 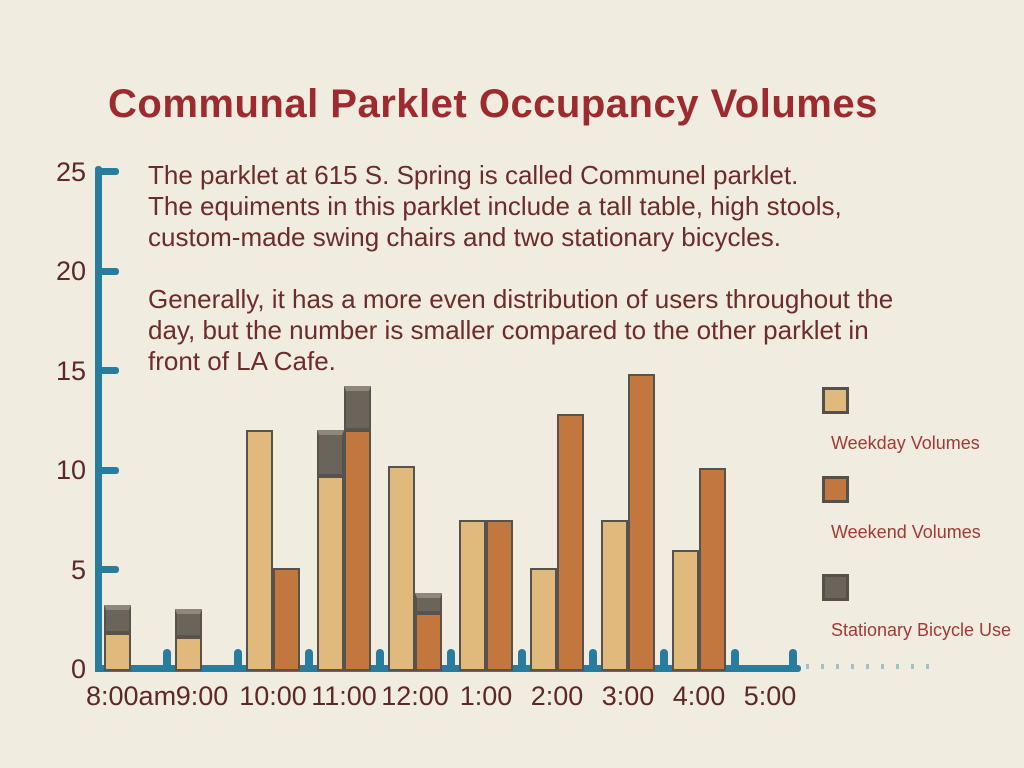 I want to click on legend-item-weekday: Weekday Volumes, so click(x=901, y=420).